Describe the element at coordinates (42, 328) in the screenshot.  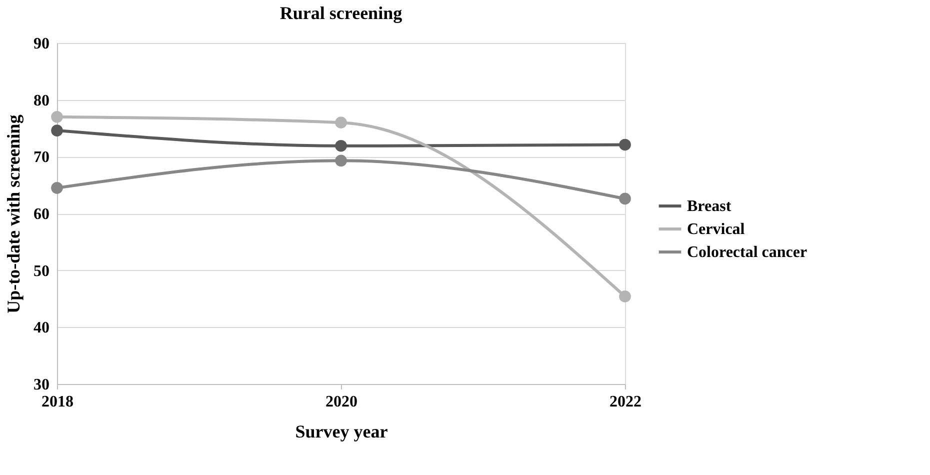
I see `y-tick-label: 40` at that location.